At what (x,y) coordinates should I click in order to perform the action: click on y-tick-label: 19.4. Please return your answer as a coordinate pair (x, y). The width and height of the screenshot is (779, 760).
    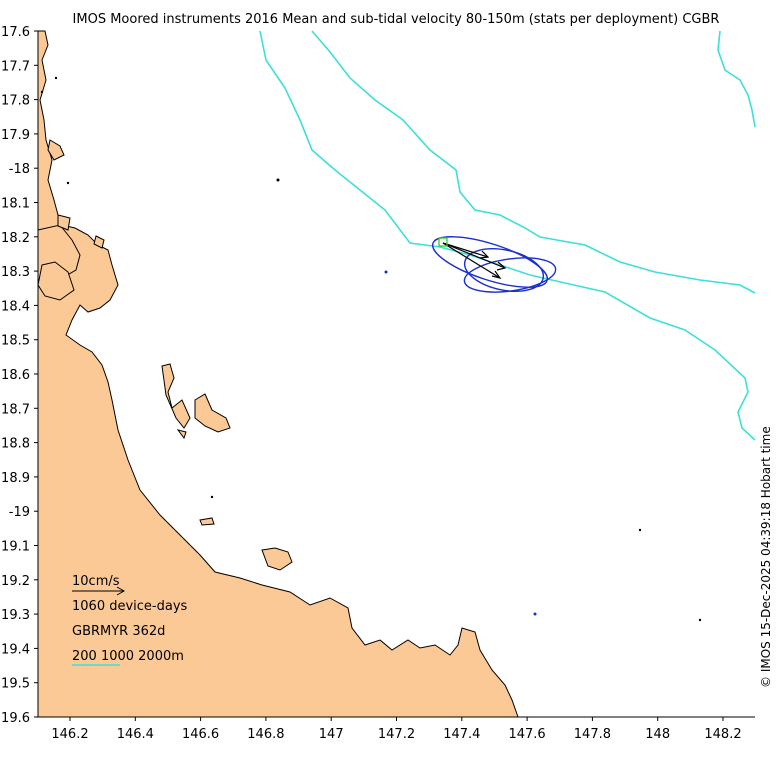
    Looking at the image, I should click on (15, 649).